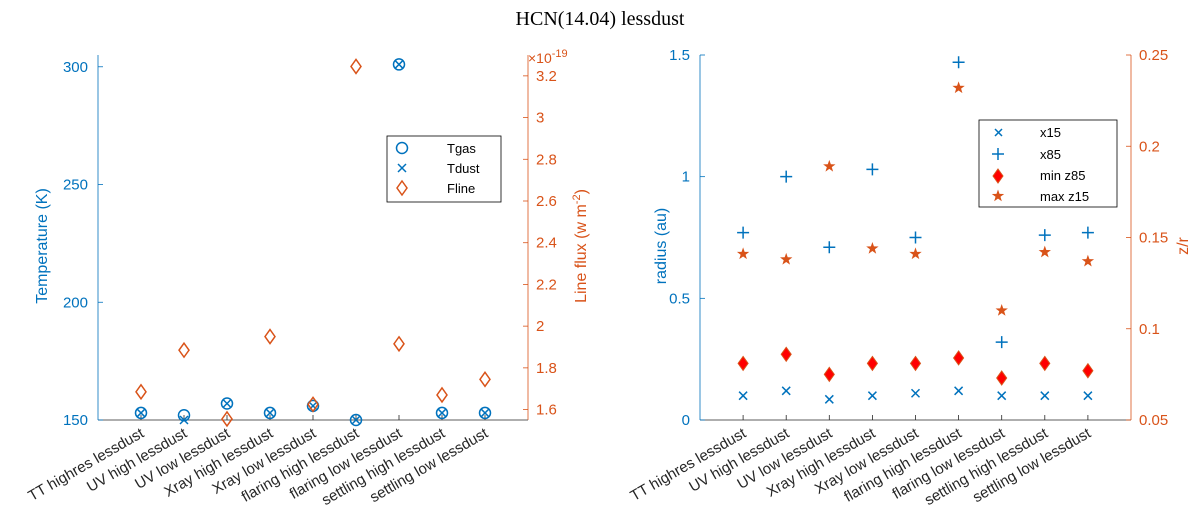 Image resolution: width=1200 pixels, height=527 pixels. What do you see at coordinates (1064, 196) in the screenshot?
I see `legend-max-z15: max z15` at bounding box center [1064, 196].